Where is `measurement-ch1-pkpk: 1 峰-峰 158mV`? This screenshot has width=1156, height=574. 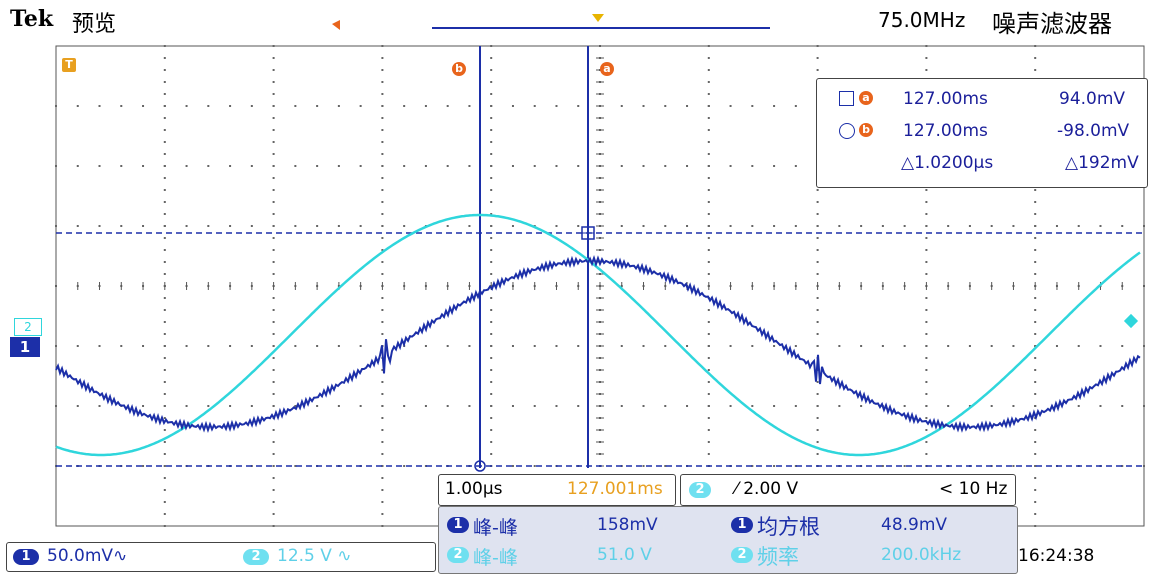
measurement-ch1-pkpk: 1 峰-峰 158mV is located at coordinates (587, 526).